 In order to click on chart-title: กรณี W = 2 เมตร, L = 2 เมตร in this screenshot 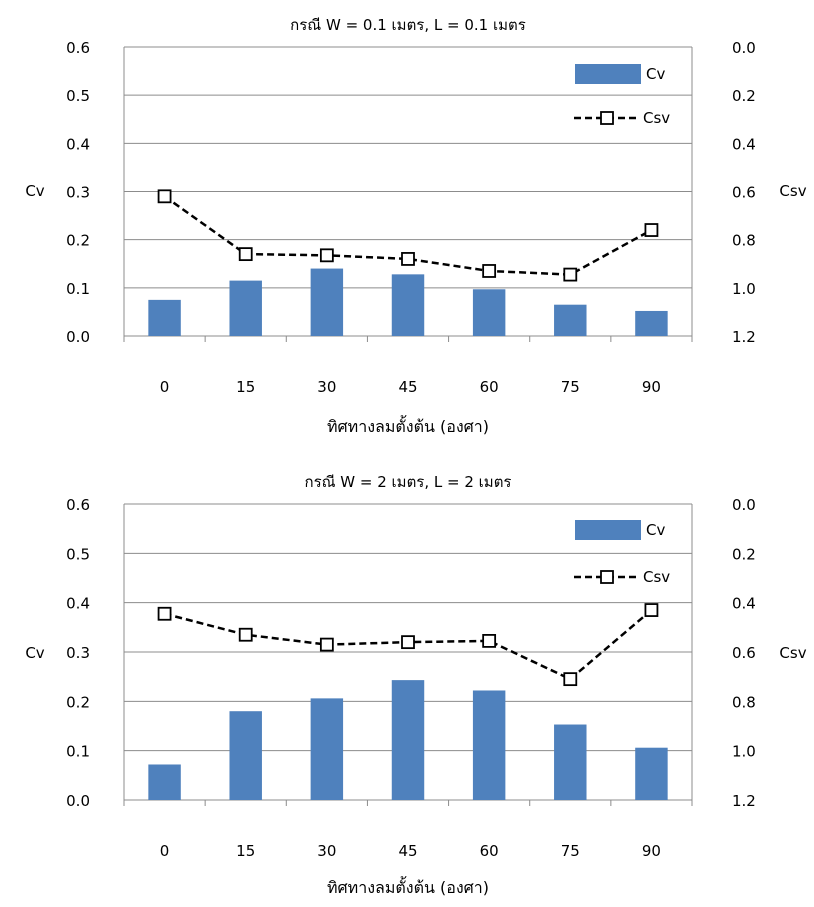, I will do `click(407, 482)`.